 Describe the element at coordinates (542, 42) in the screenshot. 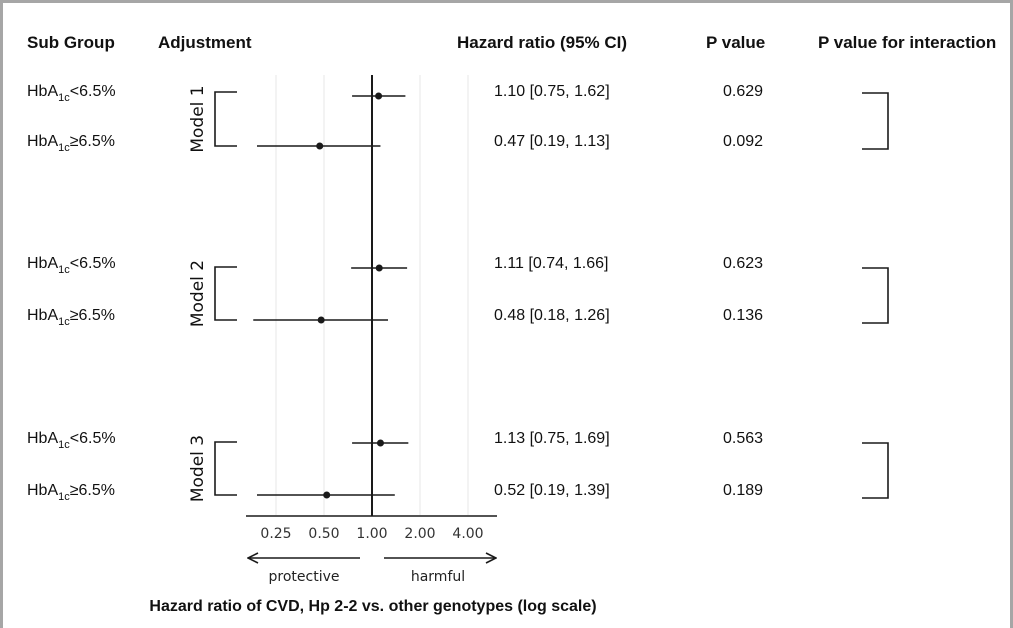

I see `header-hazard-ratio: Hazard ratio (95% CI)` at that location.